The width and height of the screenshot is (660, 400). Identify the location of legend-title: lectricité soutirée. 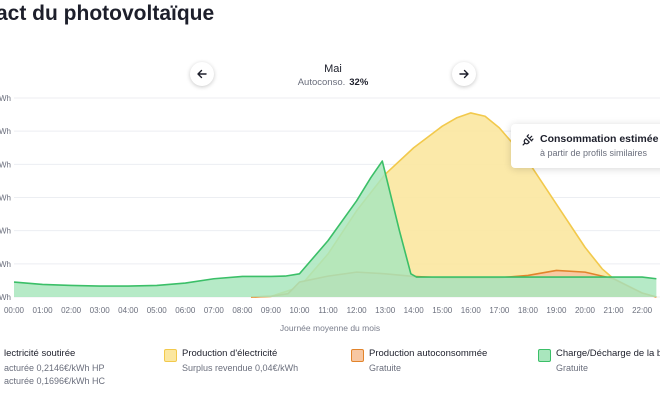
(40, 353).